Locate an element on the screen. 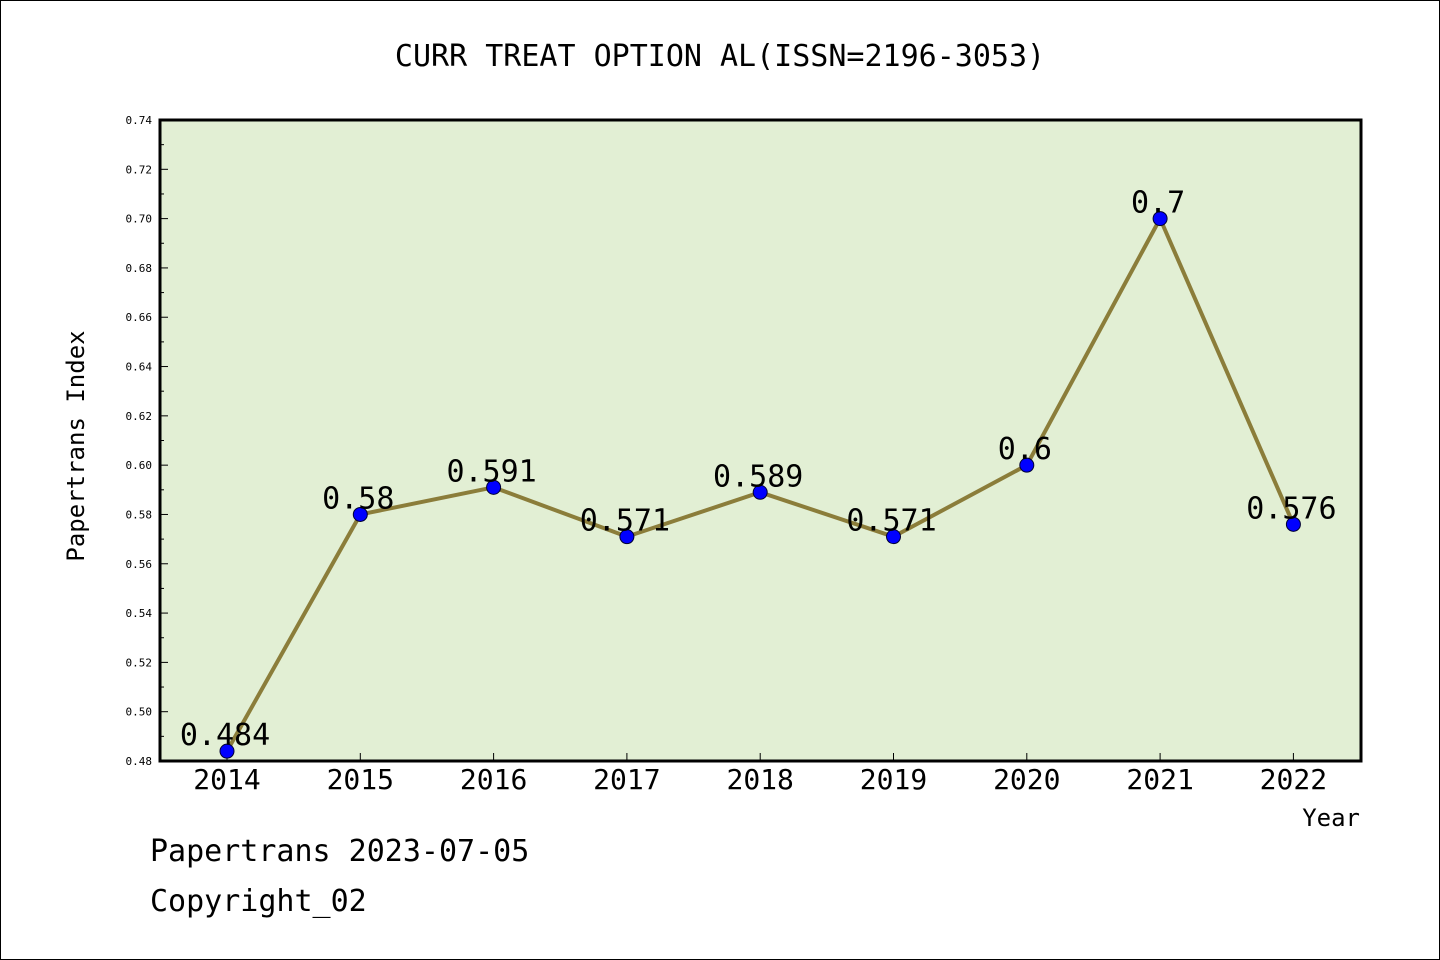 The width and height of the screenshot is (1440, 960). y-tick-label: 0.56 is located at coordinates (139, 564).